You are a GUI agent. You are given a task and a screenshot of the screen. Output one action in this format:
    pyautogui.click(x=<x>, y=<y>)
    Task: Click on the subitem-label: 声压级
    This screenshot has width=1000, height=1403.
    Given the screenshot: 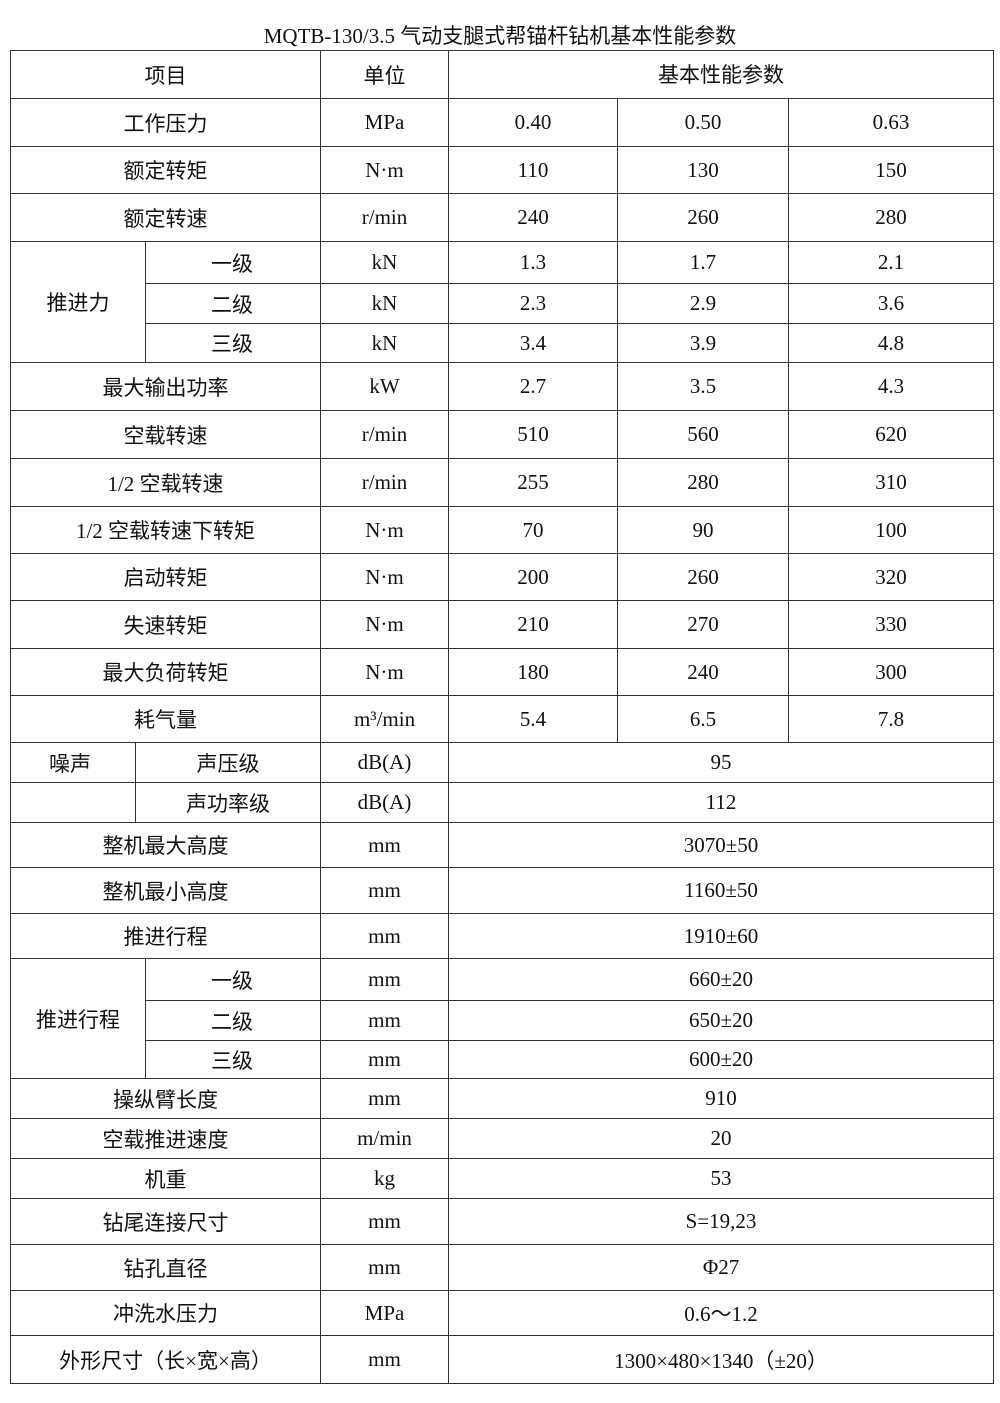 What is the action you would take?
    pyautogui.click(x=228, y=762)
    